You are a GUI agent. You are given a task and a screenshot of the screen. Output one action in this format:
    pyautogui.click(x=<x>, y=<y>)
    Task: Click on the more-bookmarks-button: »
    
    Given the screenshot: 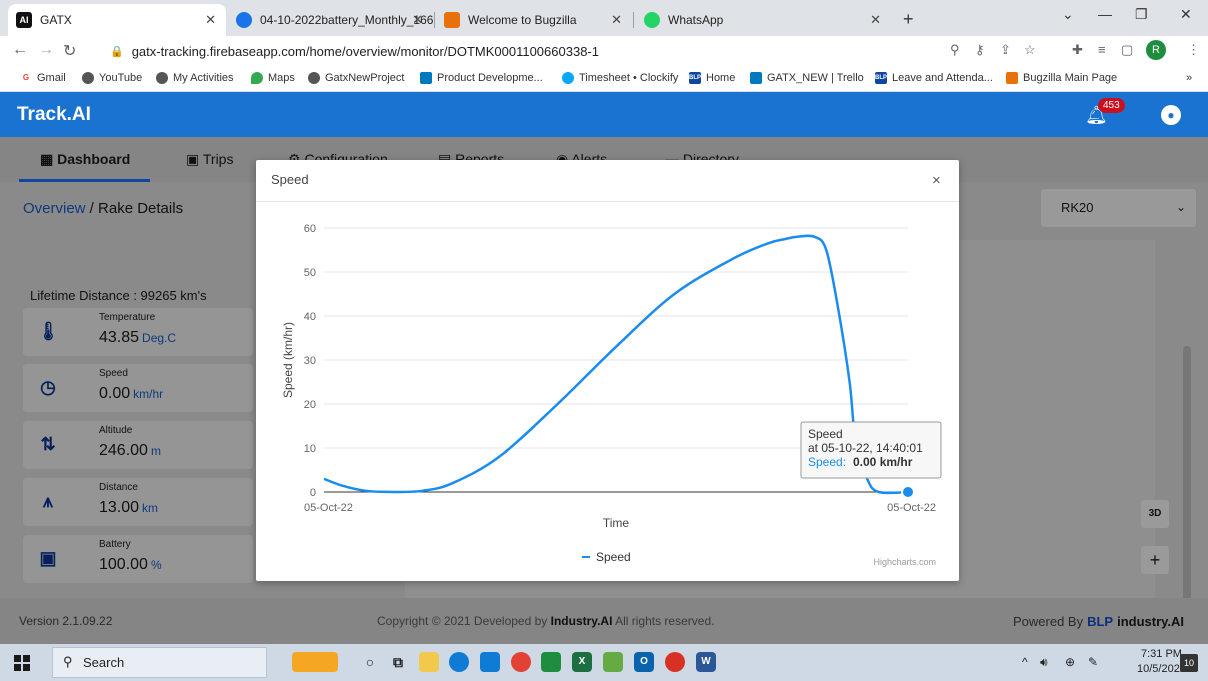 What is the action you would take?
    pyautogui.click(x=1189, y=78)
    